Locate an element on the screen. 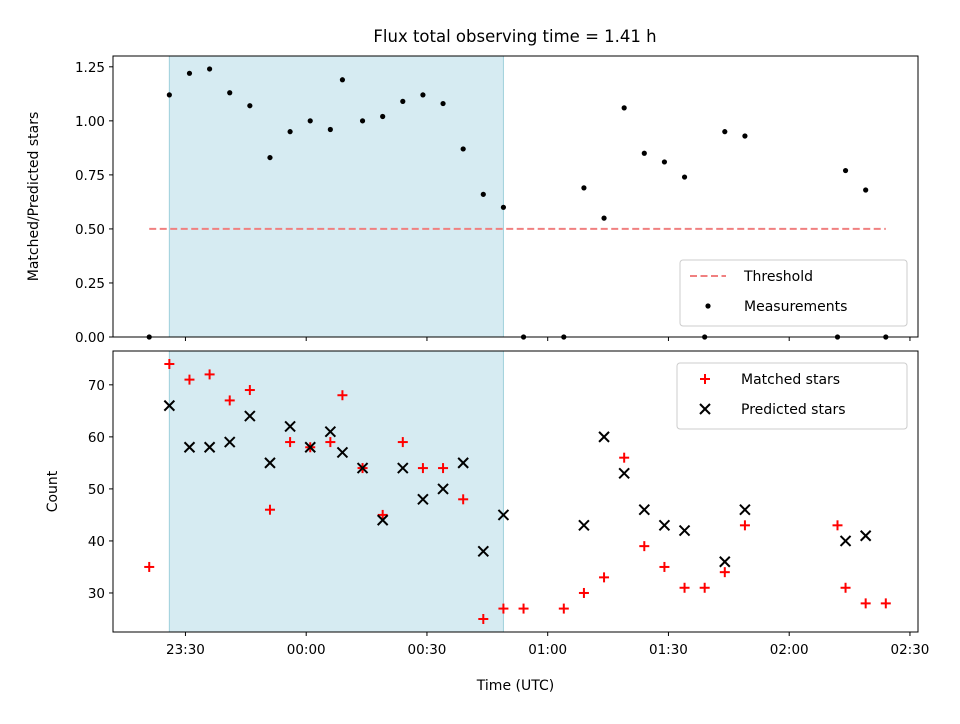  ratio-y-tick-label: 0.75 is located at coordinates (90, 176).